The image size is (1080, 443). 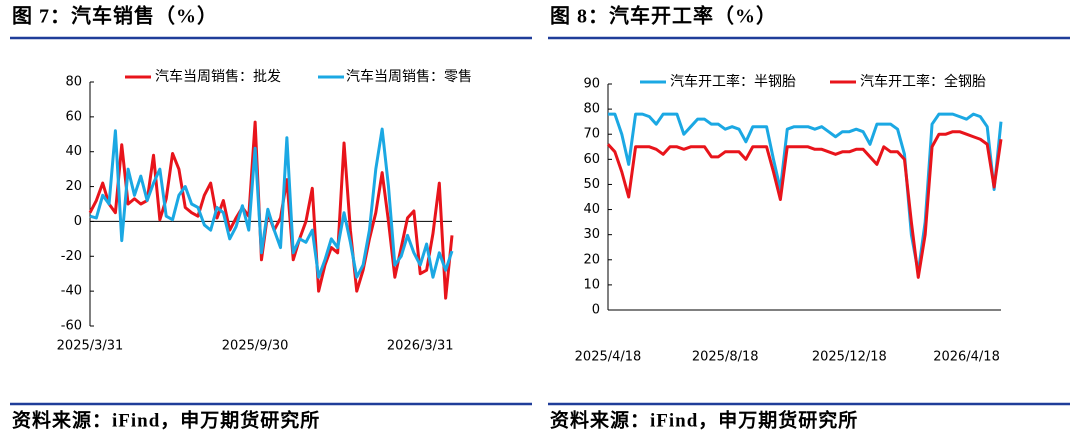 What do you see at coordinates (409, 76) in the screenshot?
I see `legend-label: 汽车当周销售：零售` at bounding box center [409, 76].